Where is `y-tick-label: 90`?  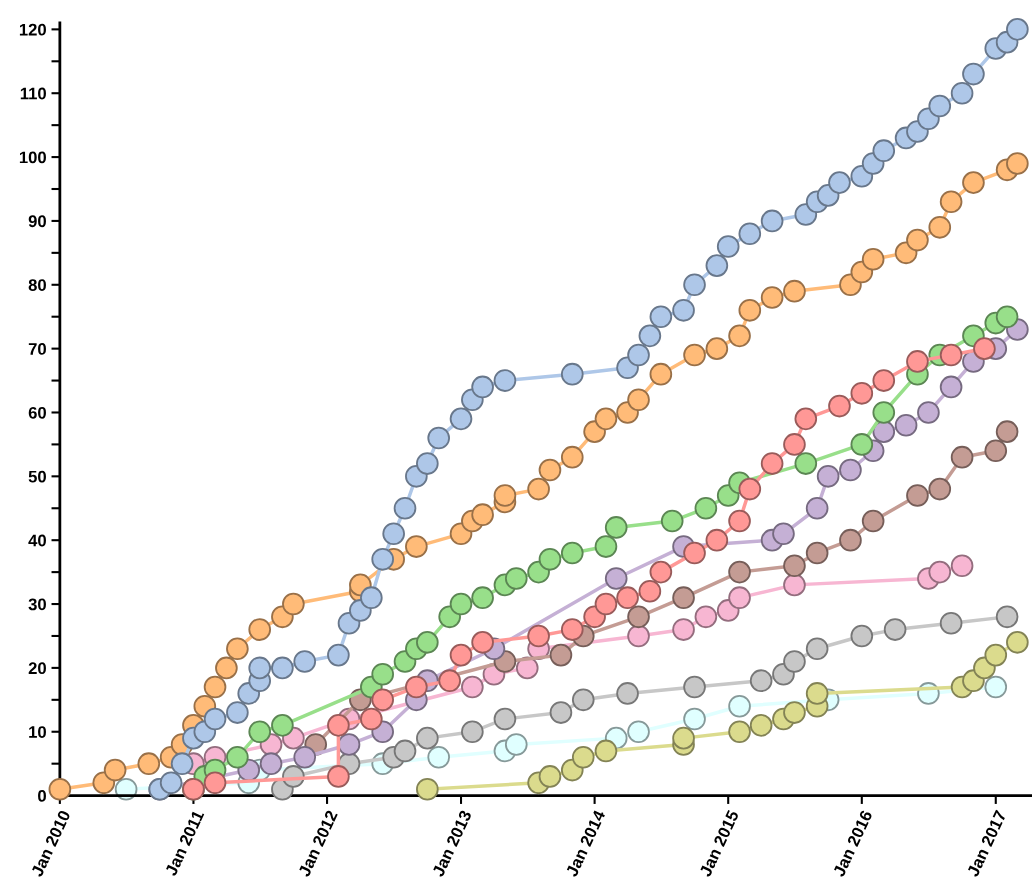
y-tick-label: 90 is located at coordinates (37, 221).